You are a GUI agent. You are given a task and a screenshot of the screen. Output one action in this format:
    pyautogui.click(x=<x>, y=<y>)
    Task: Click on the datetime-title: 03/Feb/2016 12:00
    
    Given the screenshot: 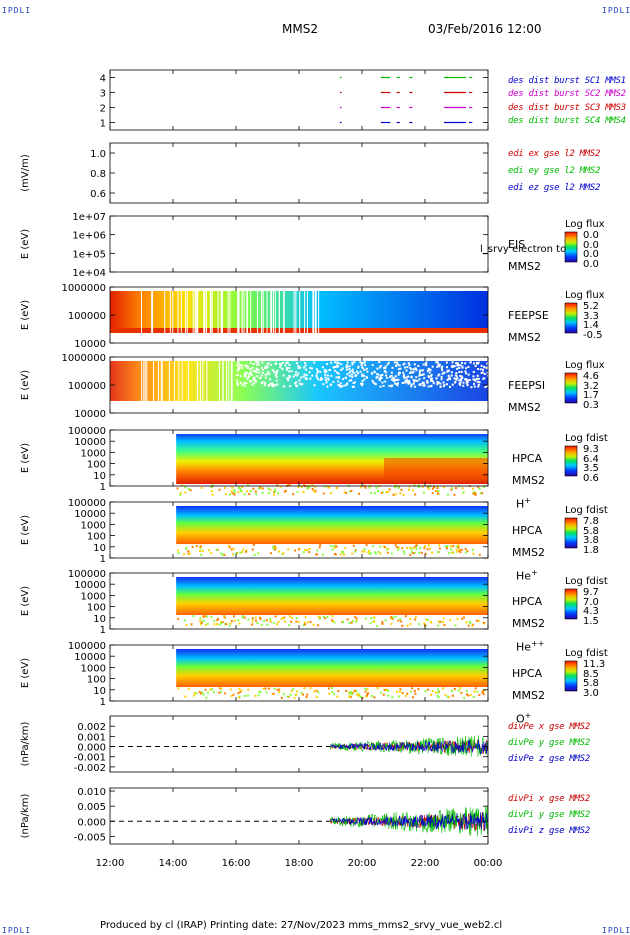 What is the action you would take?
    pyautogui.click(x=485, y=29)
    